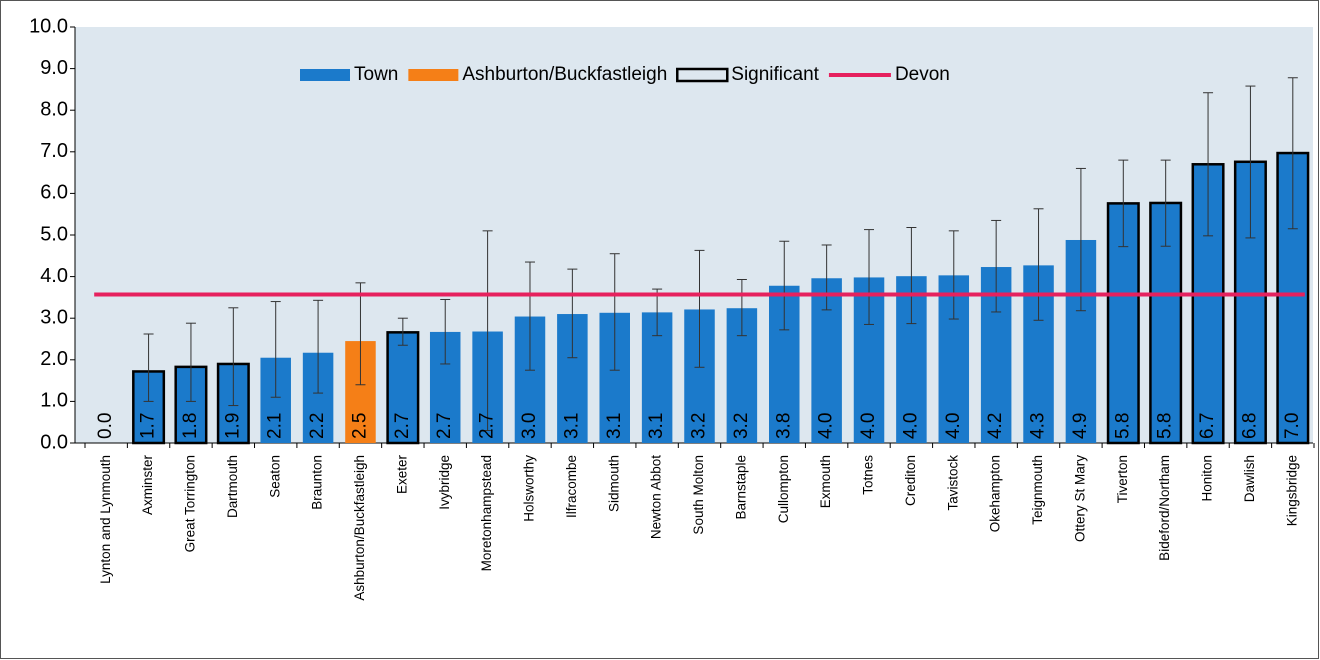 The image size is (1320, 660). I want to click on legend-label: Ashburton/Buckfastleigh, so click(564, 74).